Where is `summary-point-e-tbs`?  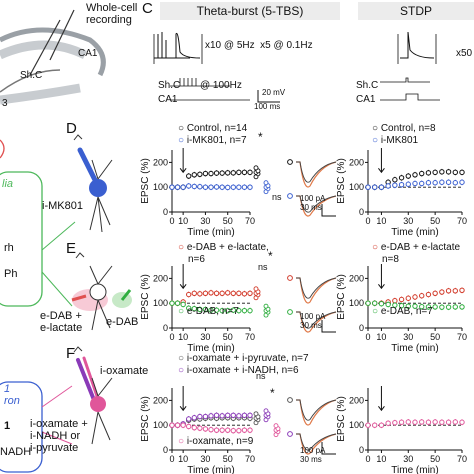
summary-point-e-tbs is located at coordinates (256, 289).